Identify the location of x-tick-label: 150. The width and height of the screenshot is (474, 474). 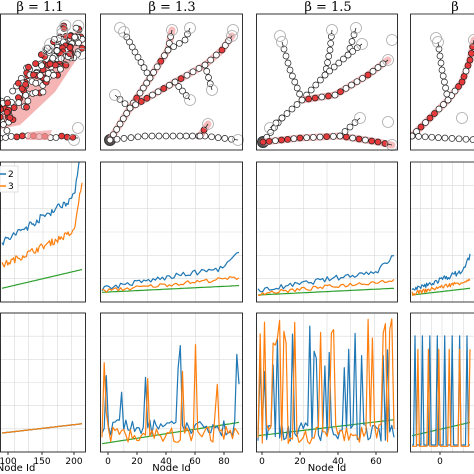
(41, 462).